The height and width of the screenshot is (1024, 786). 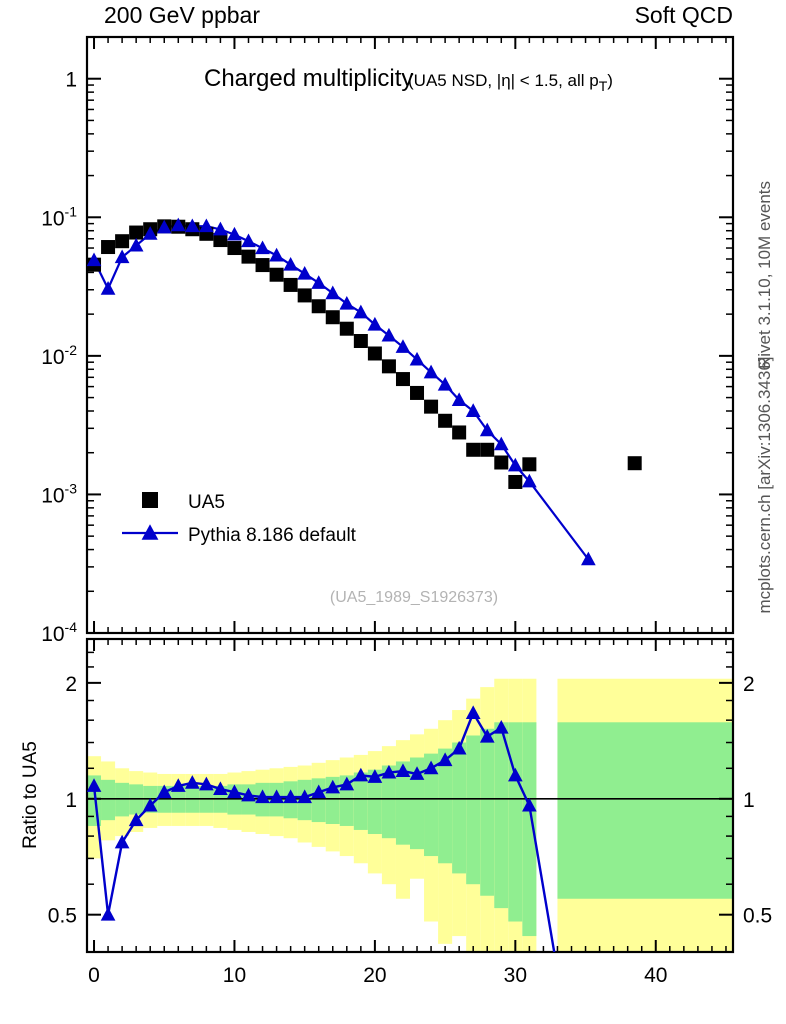 I want to click on legend-group: UA5 Pythia 8.186 default, so click(x=239, y=519).